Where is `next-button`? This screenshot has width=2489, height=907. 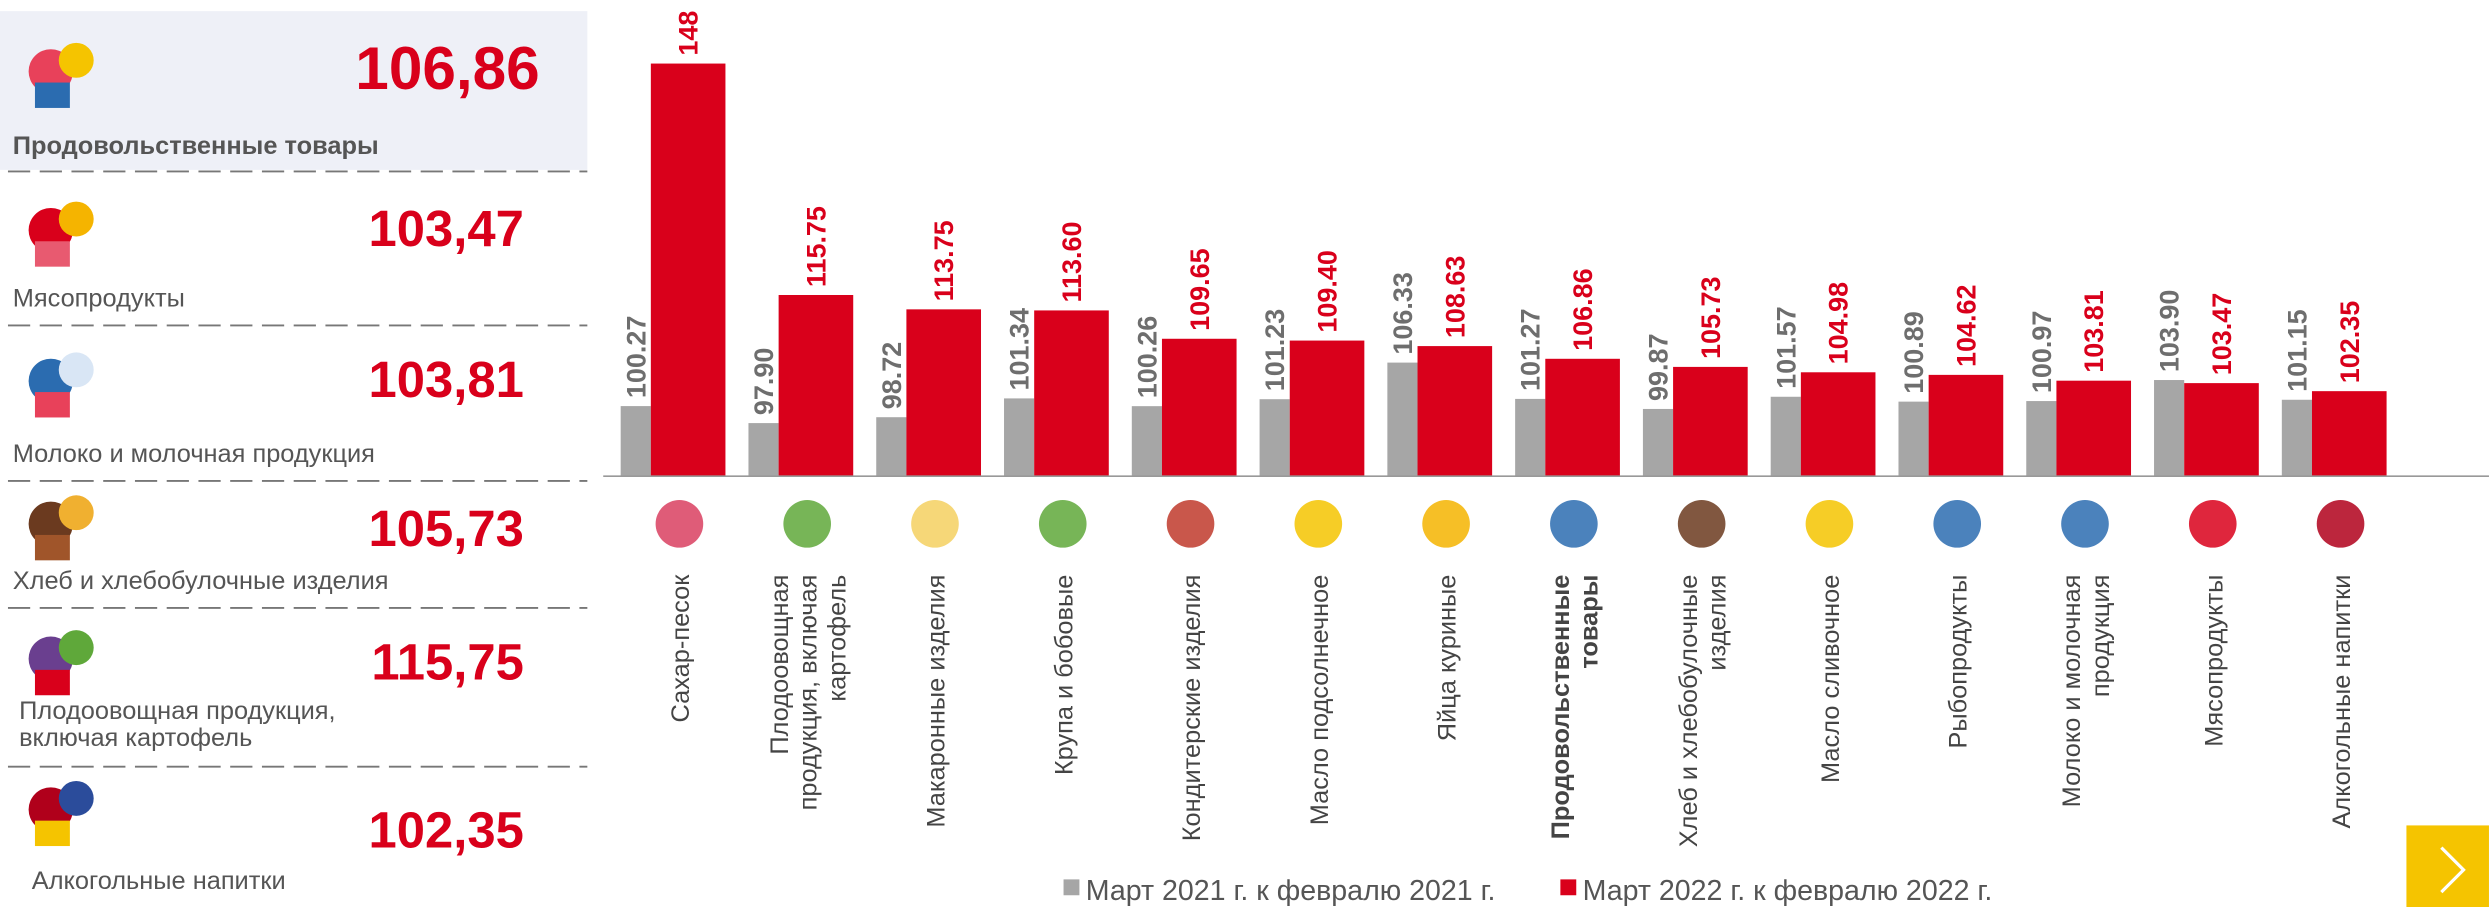
next-button is located at coordinates (2447, 866).